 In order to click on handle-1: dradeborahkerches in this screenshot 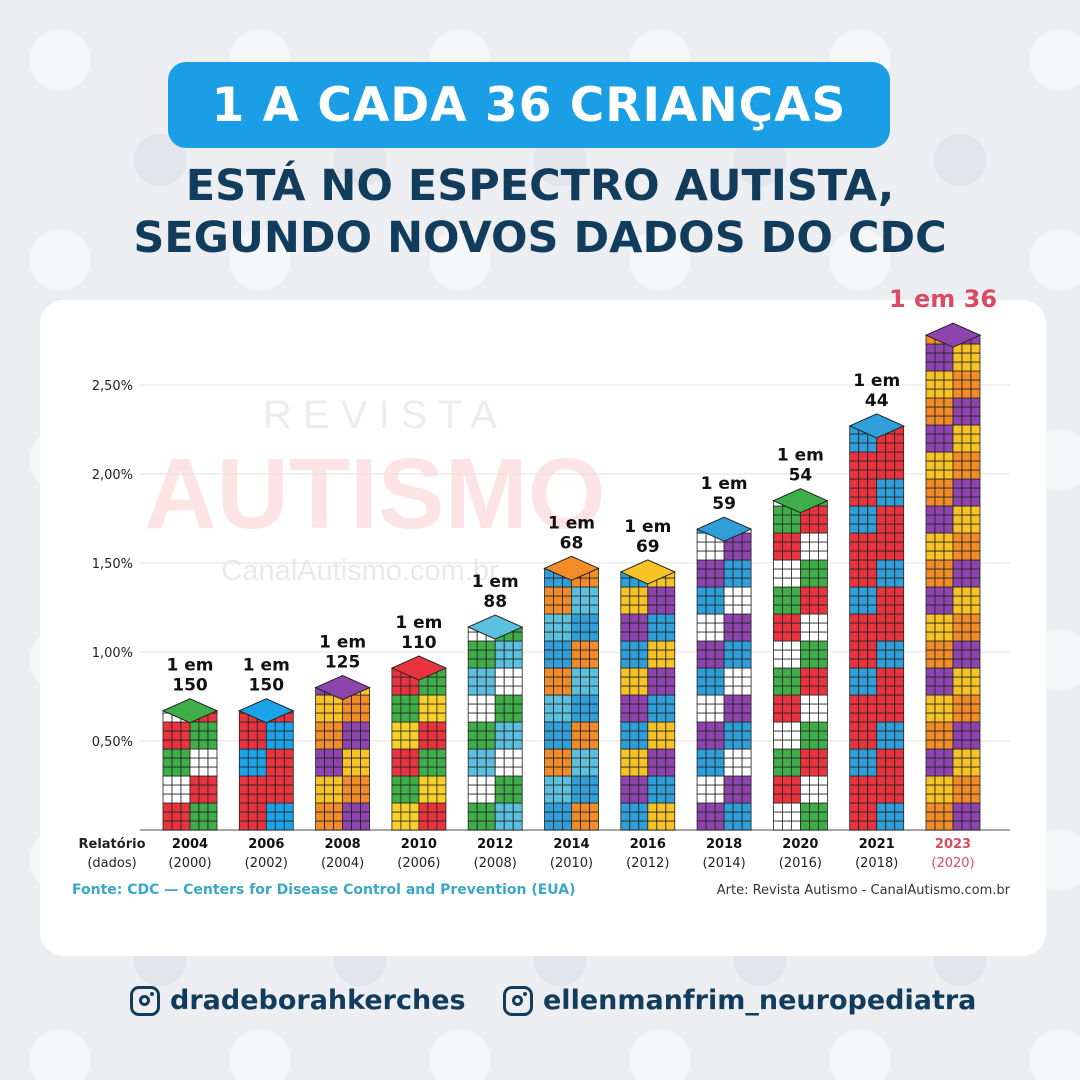, I will do `click(318, 1000)`.